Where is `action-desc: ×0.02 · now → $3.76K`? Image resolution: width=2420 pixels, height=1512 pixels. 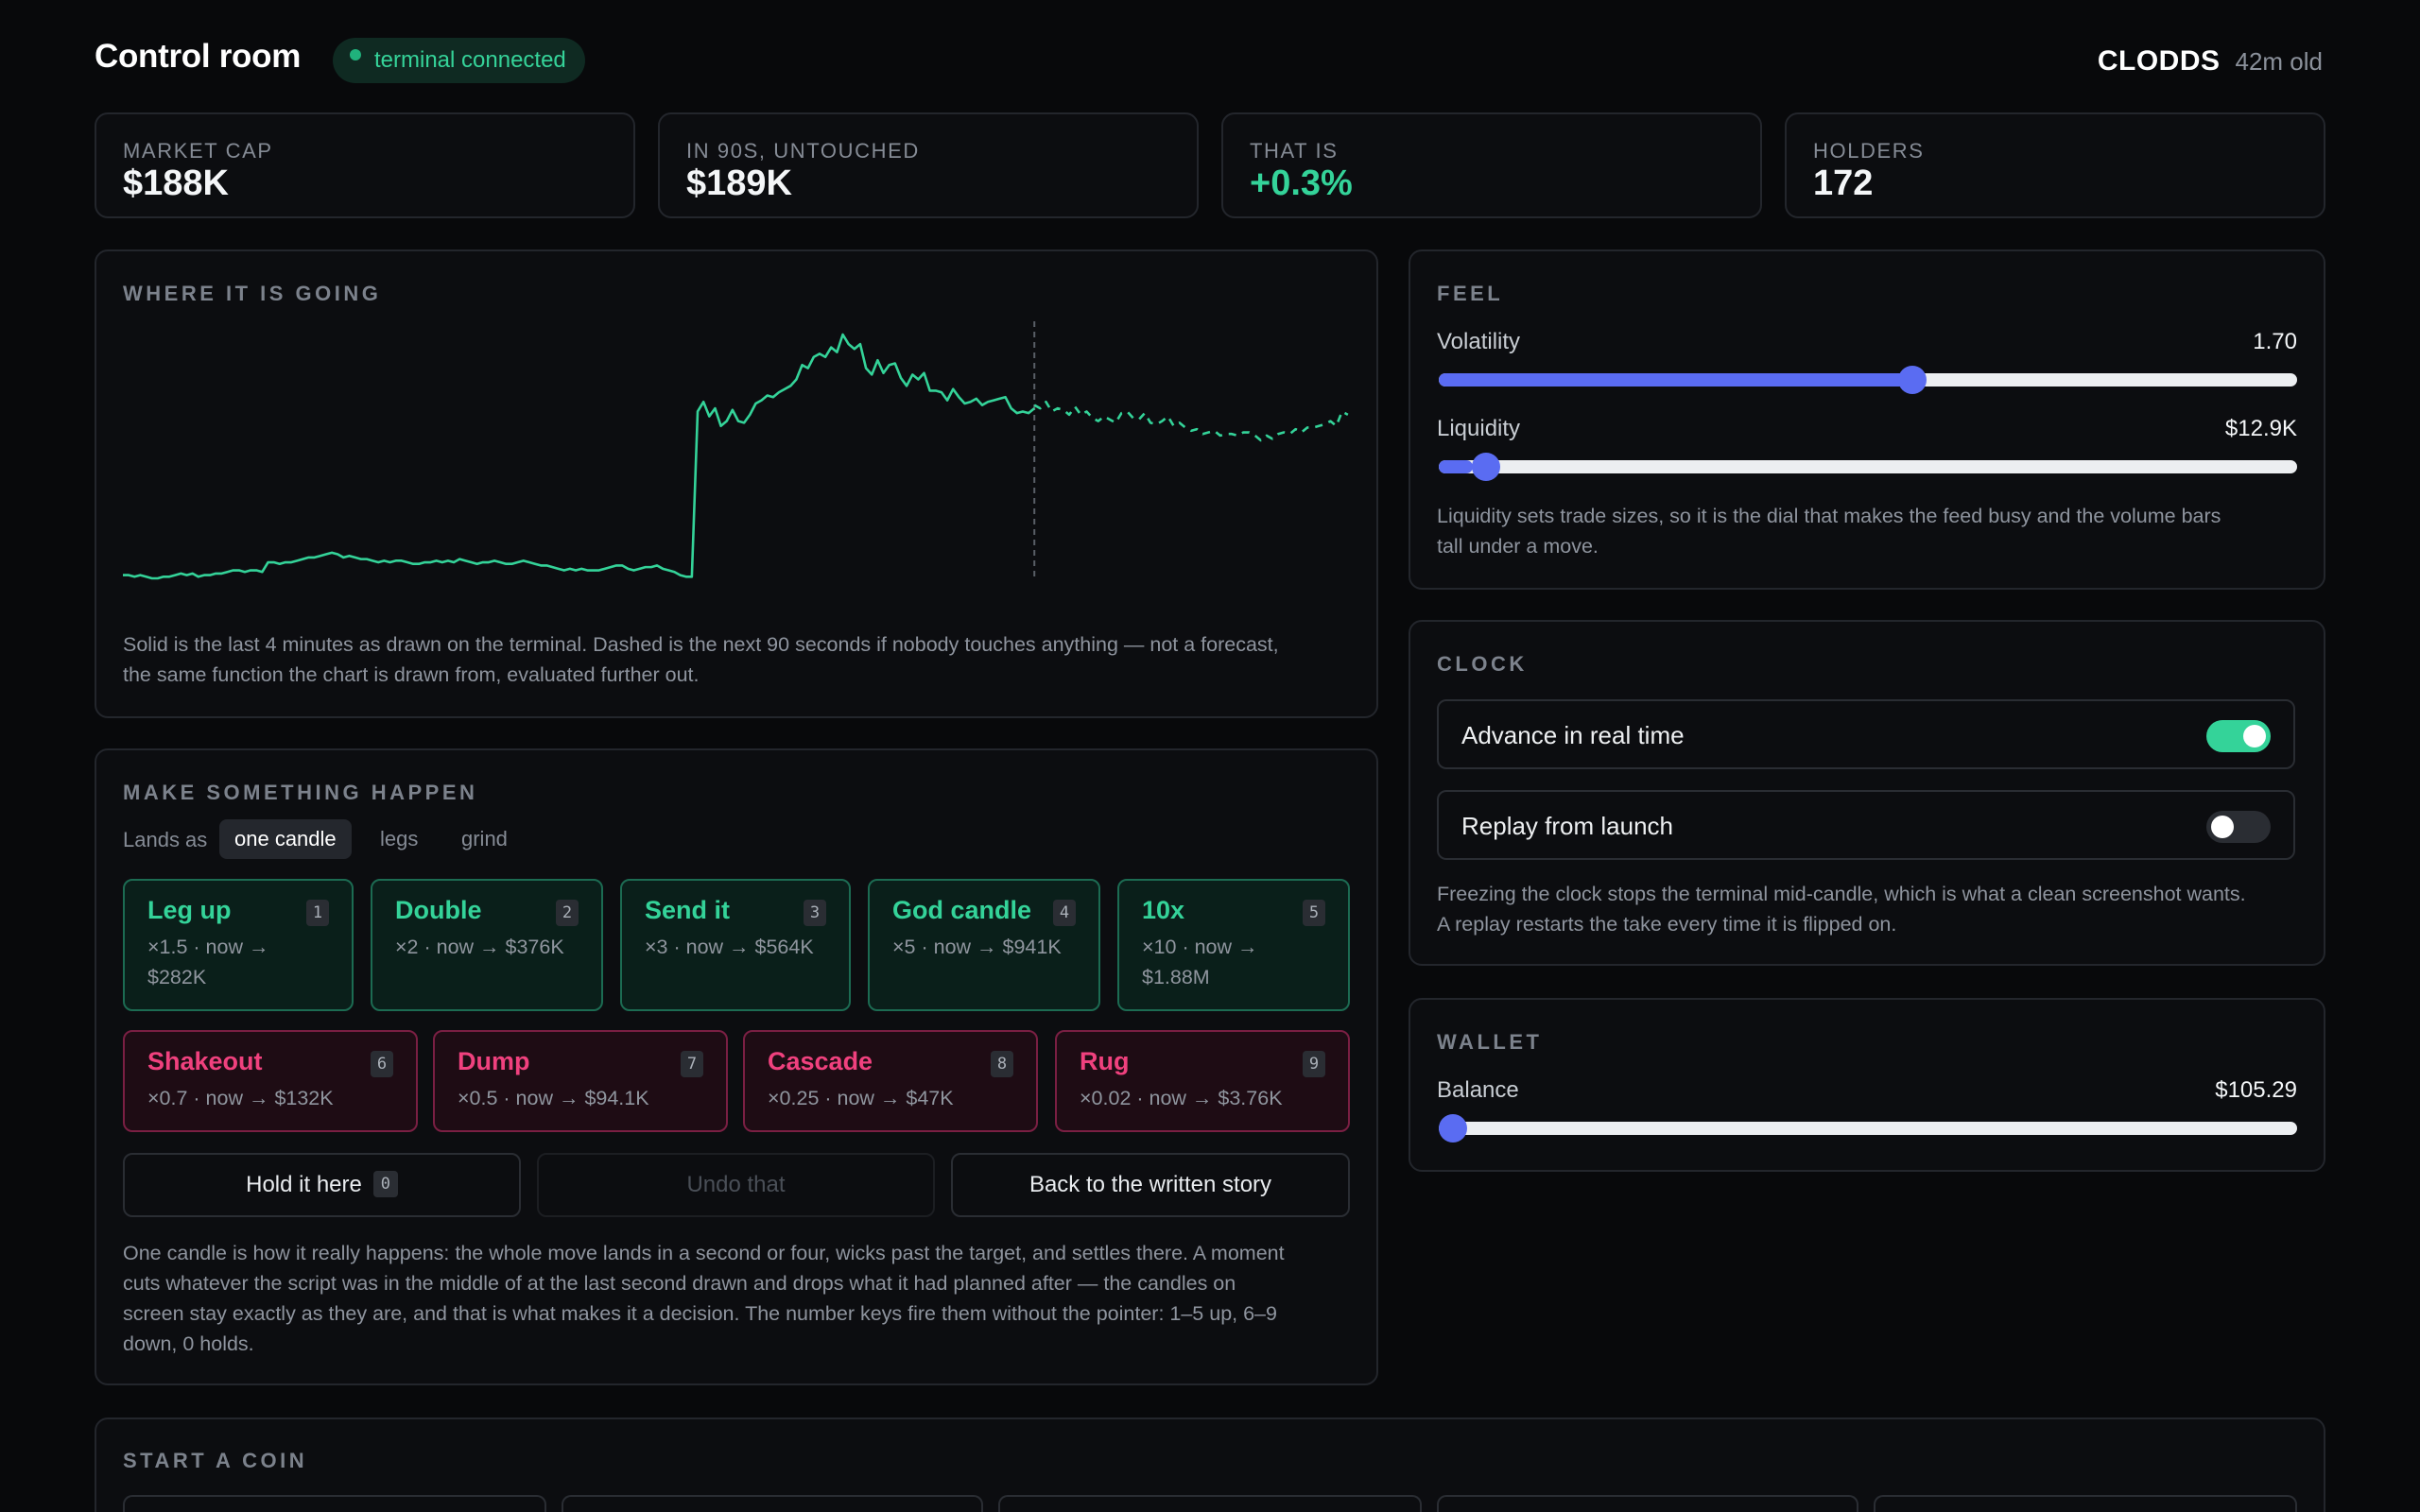 action-desc: ×0.02 · now → $3.76K is located at coordinates (1181, 1098).